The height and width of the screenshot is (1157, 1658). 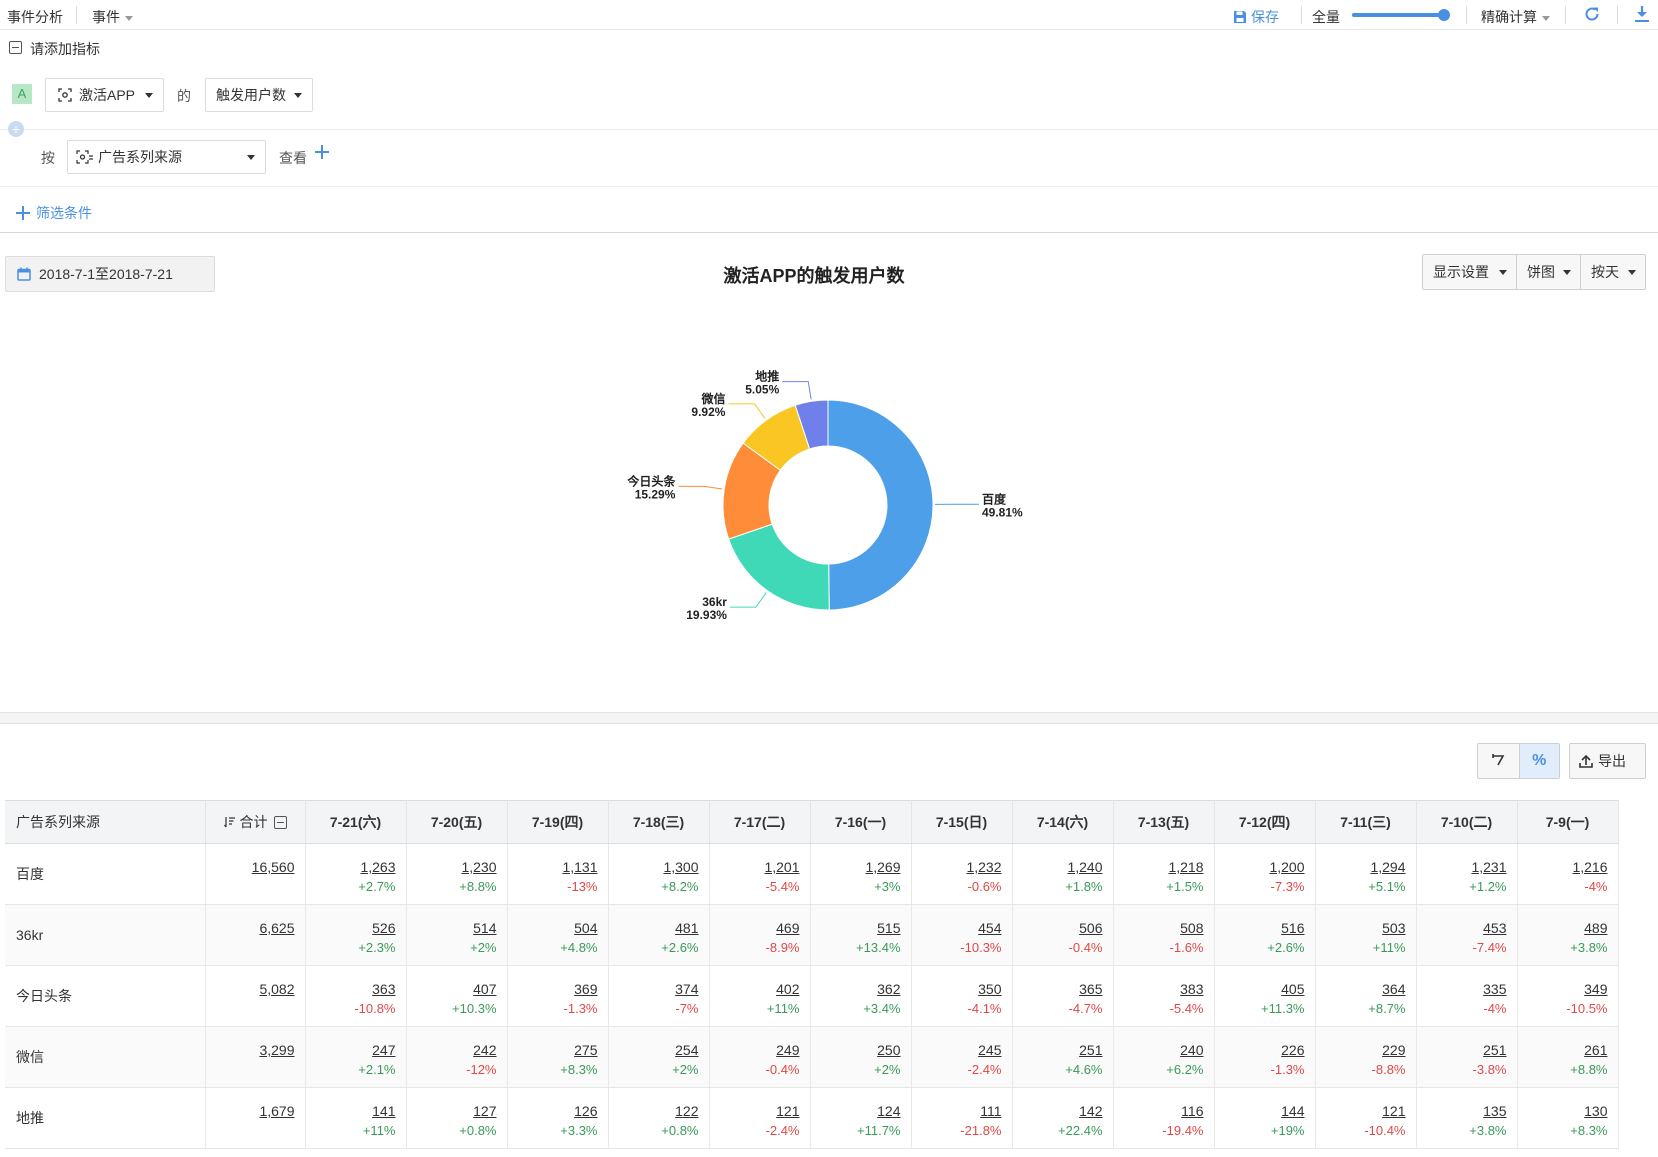 What do you see at coordinates (1495, 928) in the screenshot?
I see `cell-value: 453` at bounding box center [1495, 928].